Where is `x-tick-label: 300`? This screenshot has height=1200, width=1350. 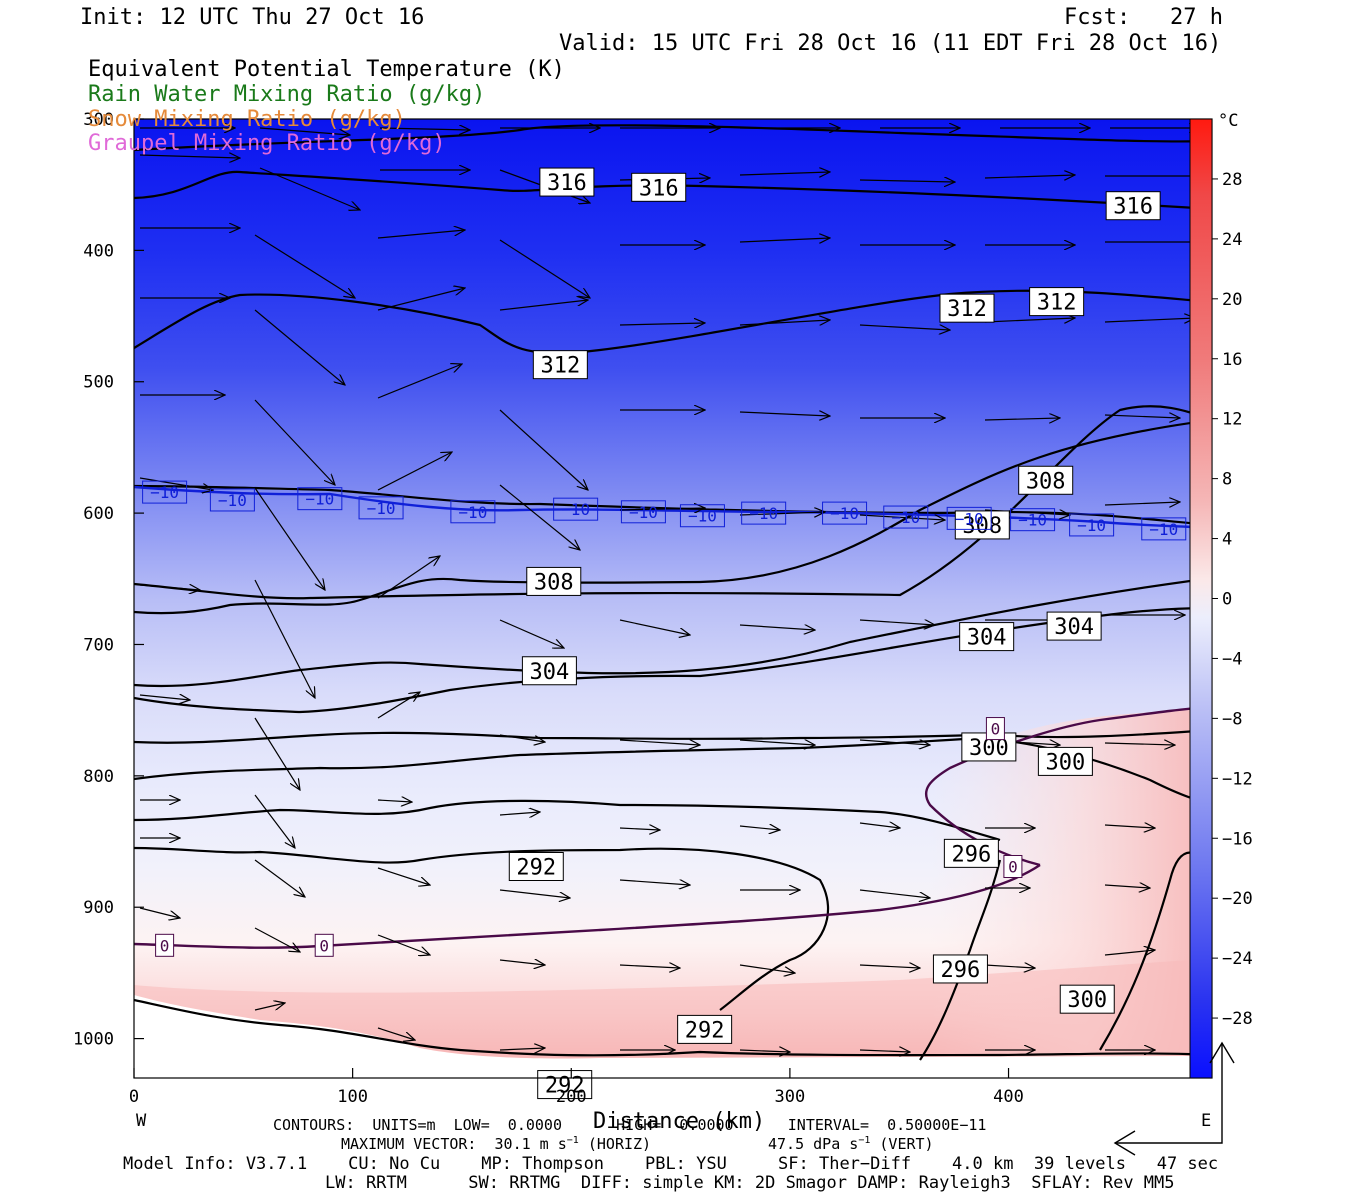
x-tick-label: 300 is located at coordinates (790, 1097).